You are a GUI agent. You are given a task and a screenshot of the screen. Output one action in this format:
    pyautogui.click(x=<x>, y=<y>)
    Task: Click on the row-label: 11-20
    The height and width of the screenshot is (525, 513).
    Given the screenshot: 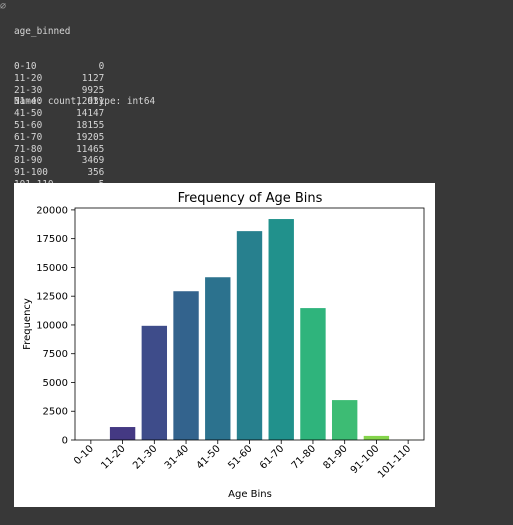 What is the action you would take?
    pyautogui.click(x=28, y=78)
    